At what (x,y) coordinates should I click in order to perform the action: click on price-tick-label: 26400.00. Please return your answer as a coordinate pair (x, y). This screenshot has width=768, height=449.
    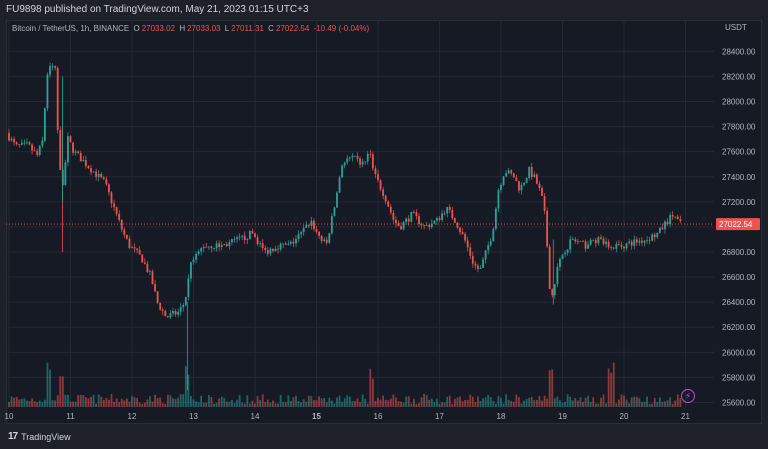
    Looking at the image, I should click on (739, 302).